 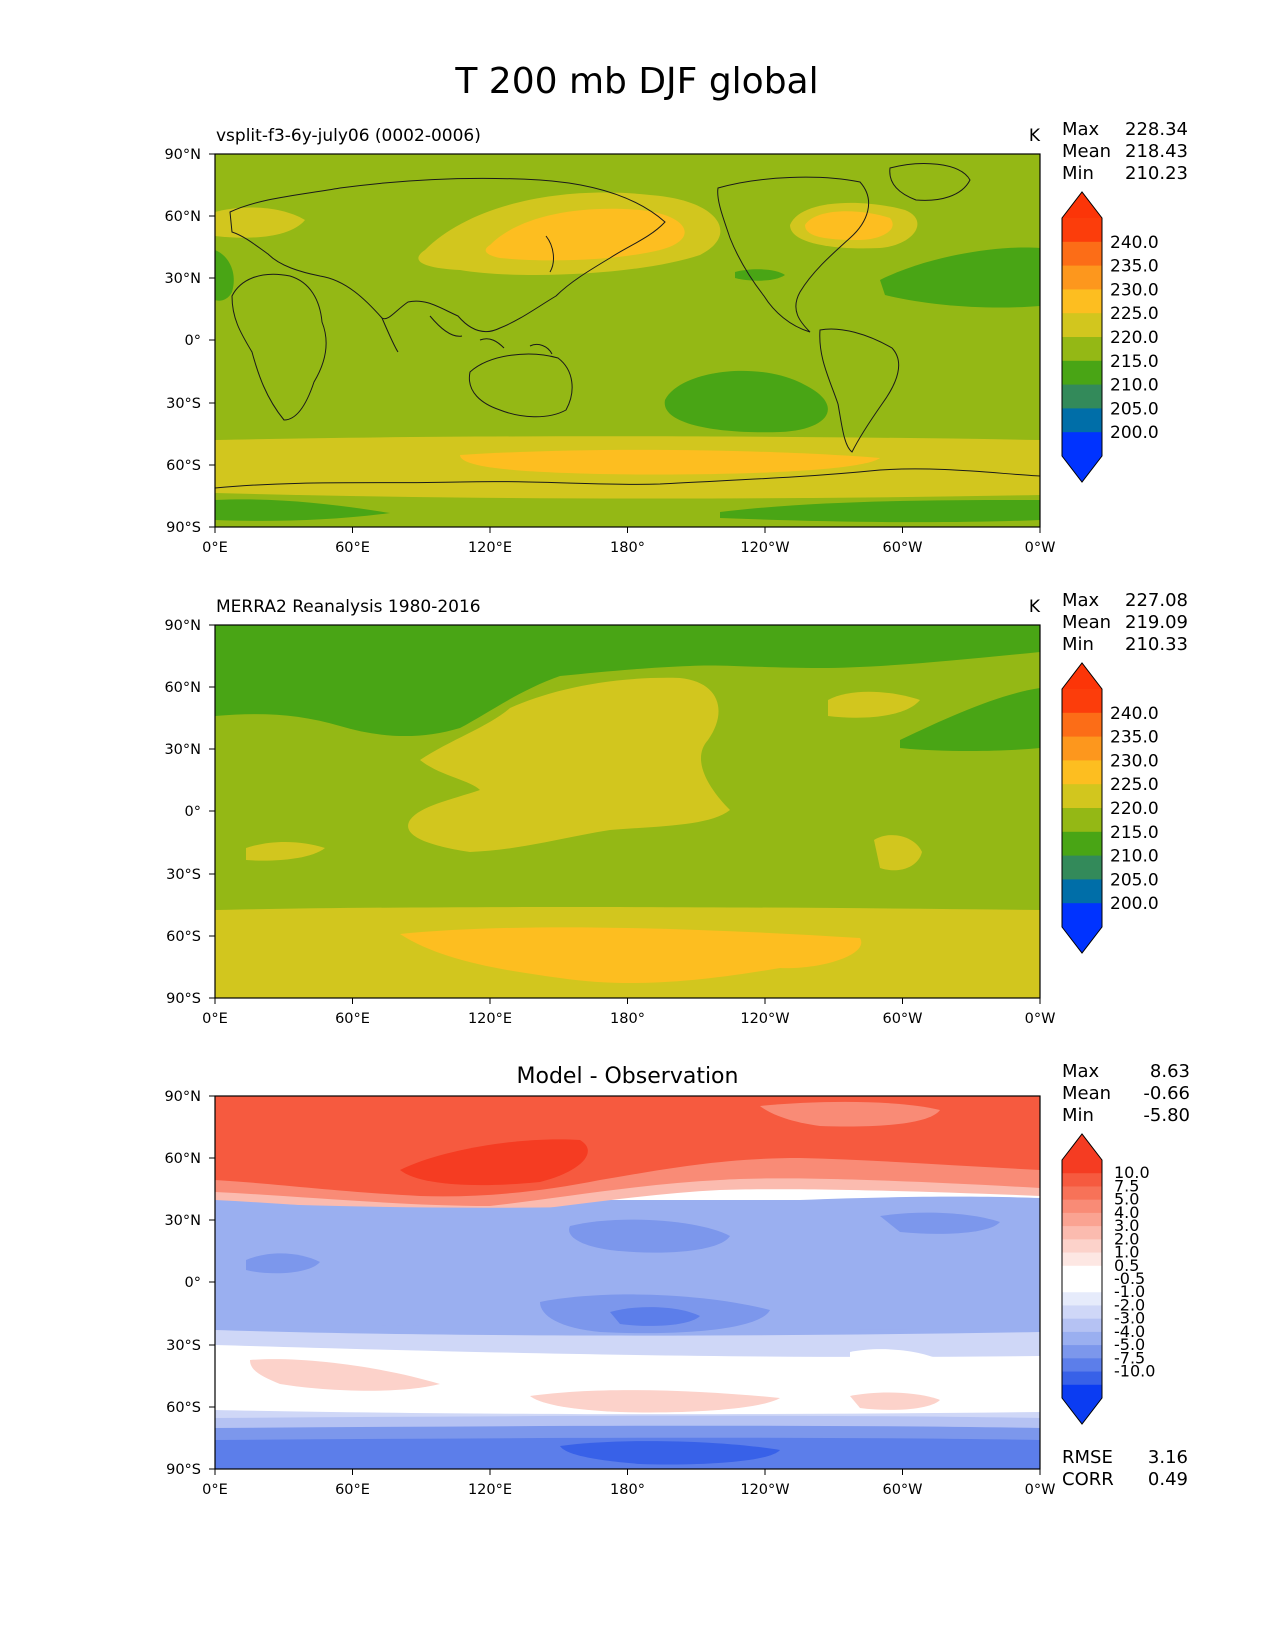 I want to click on colorbar-tick-label: -3.0, so click(x=1129, y=1318).